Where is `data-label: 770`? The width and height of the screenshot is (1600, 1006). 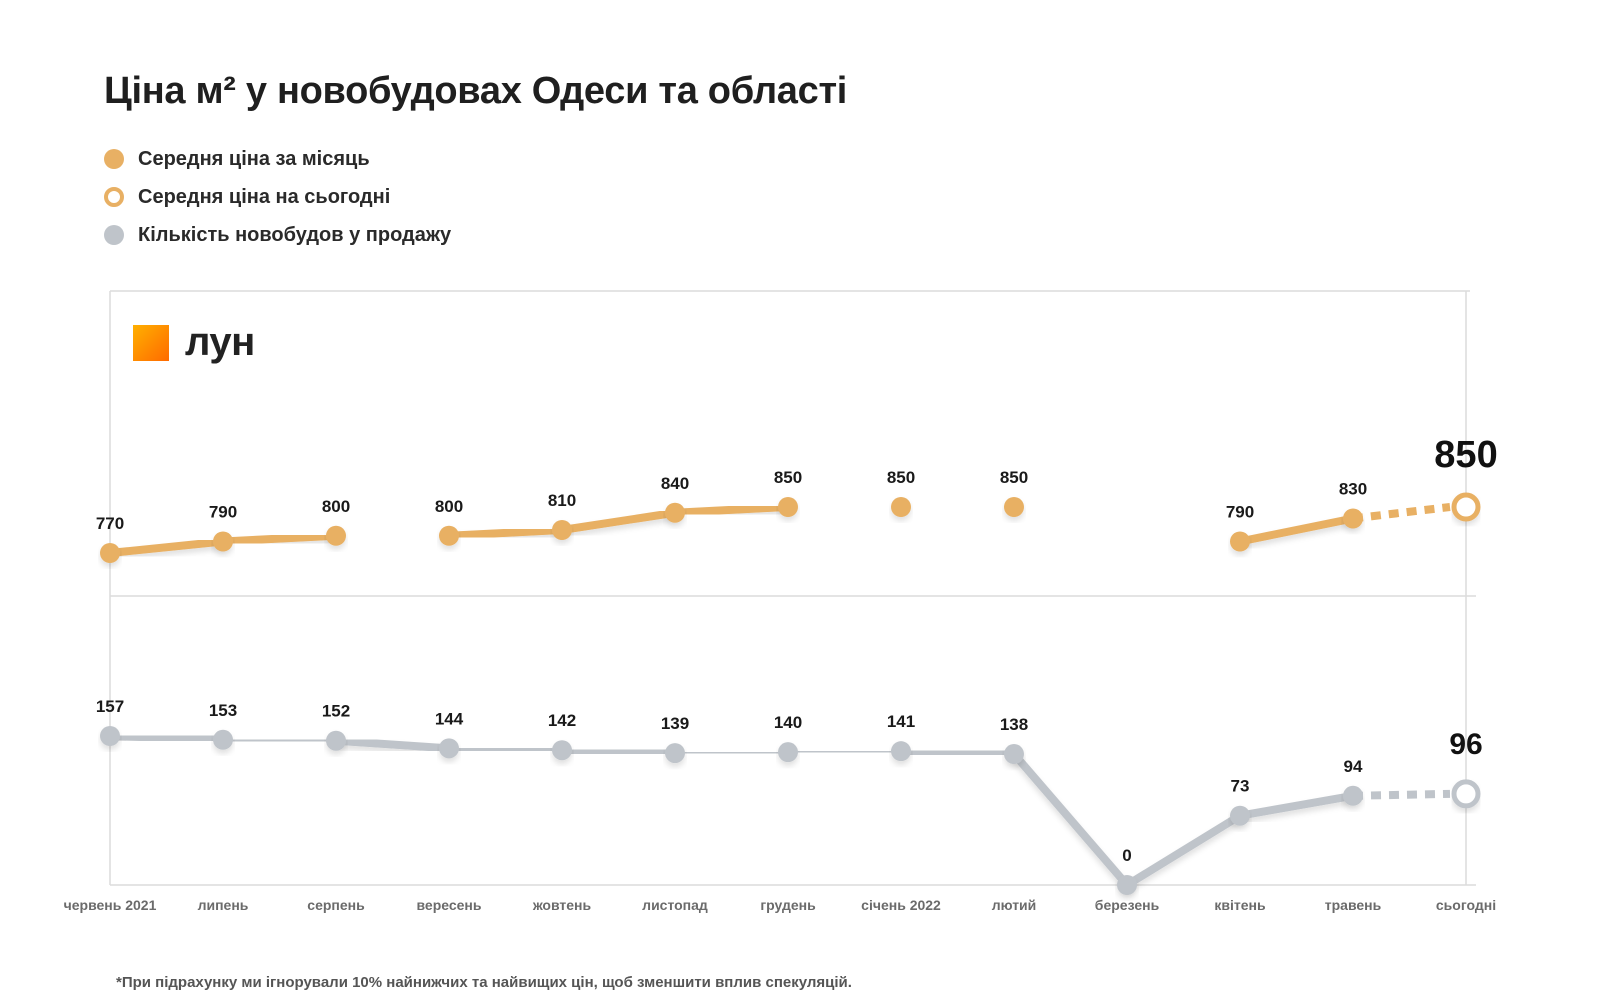 data-label: 770 is located at coordinates (110, 523).